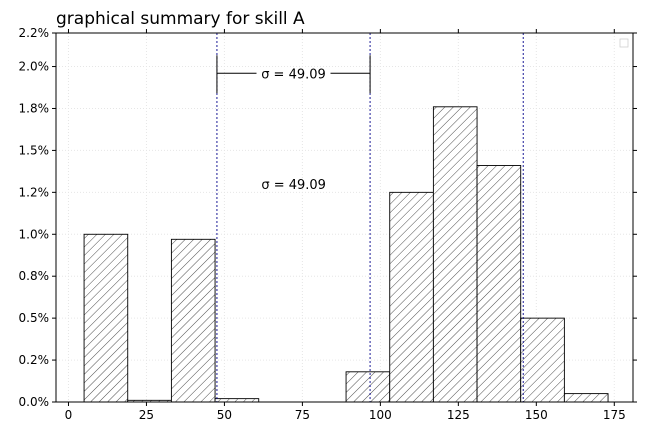  Describe the element at coordinates (380, 415) in the screenshot. I see `x-tick-label: 100` at that location.